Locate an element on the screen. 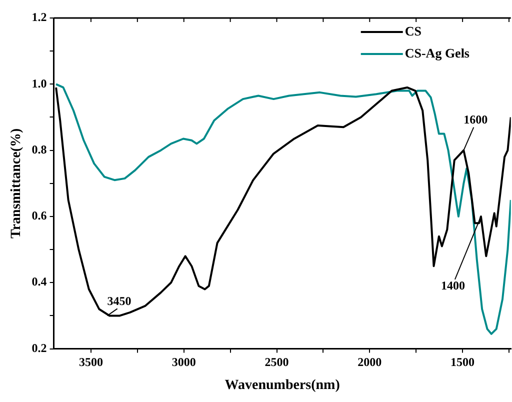 This screenshot has width=512, height=402. annotation: 1600 is located at coordinates (476, 119).